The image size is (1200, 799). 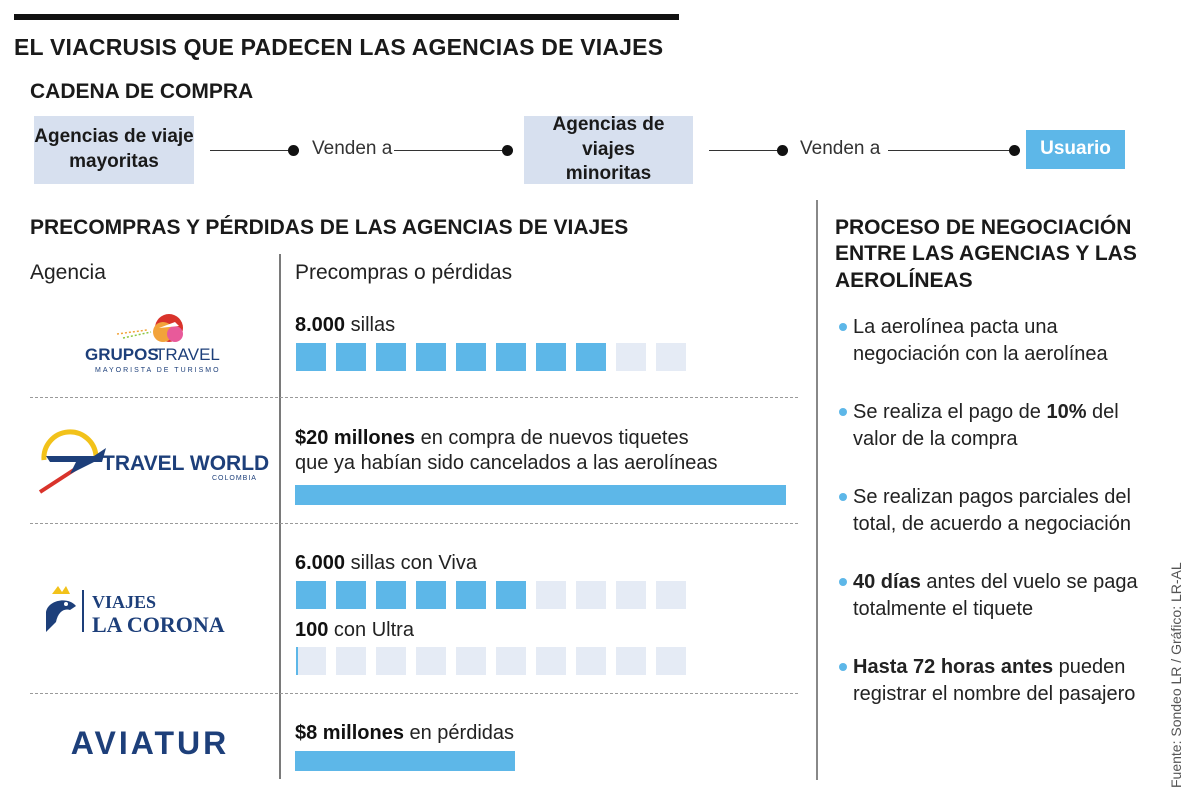 I want to click on column-divider, so click(x=280, y=516).